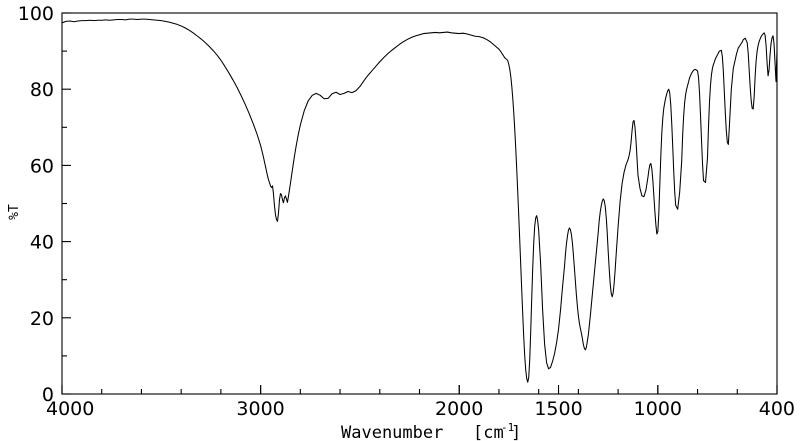  Describe the element at coordinates (392, 432) in the screenshot. I see `x-axis-title-text: Wavenumber` at that location.